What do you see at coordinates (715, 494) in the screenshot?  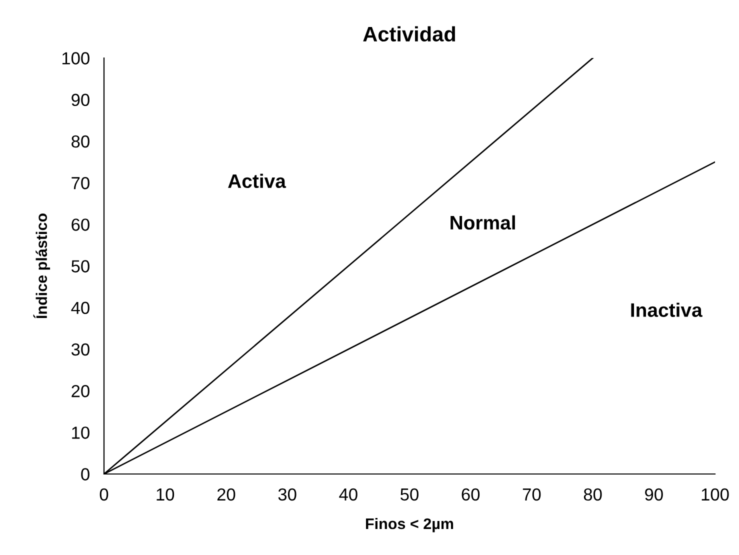 I see `x-tick-label: 100` at bounding box center [715, 494].